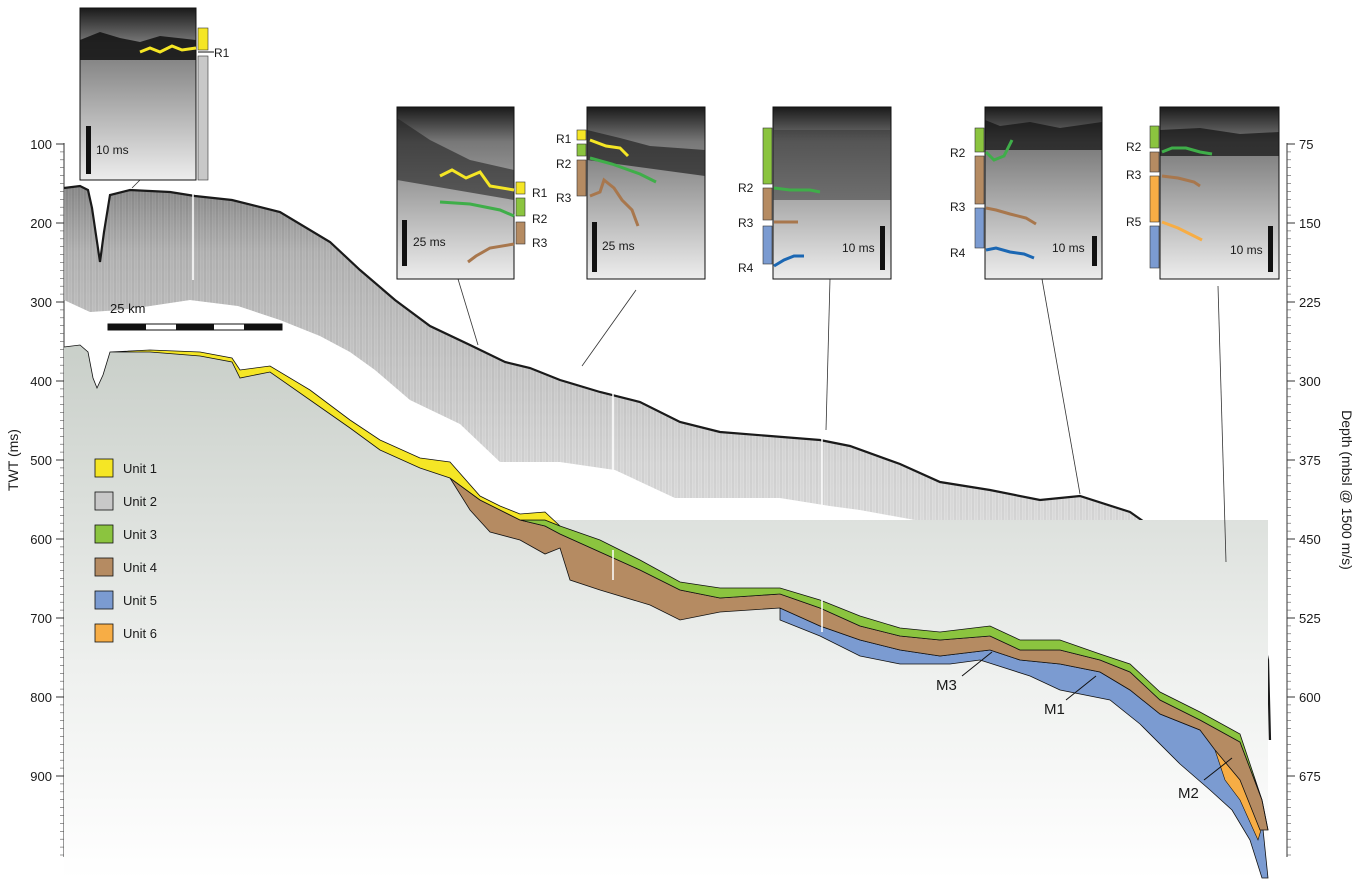 The image size is (1364, 879). What do you see at coordinates (41, 381) in the screenshot?
I see `left-tick-label: 400` at bounding box center [41, 381].